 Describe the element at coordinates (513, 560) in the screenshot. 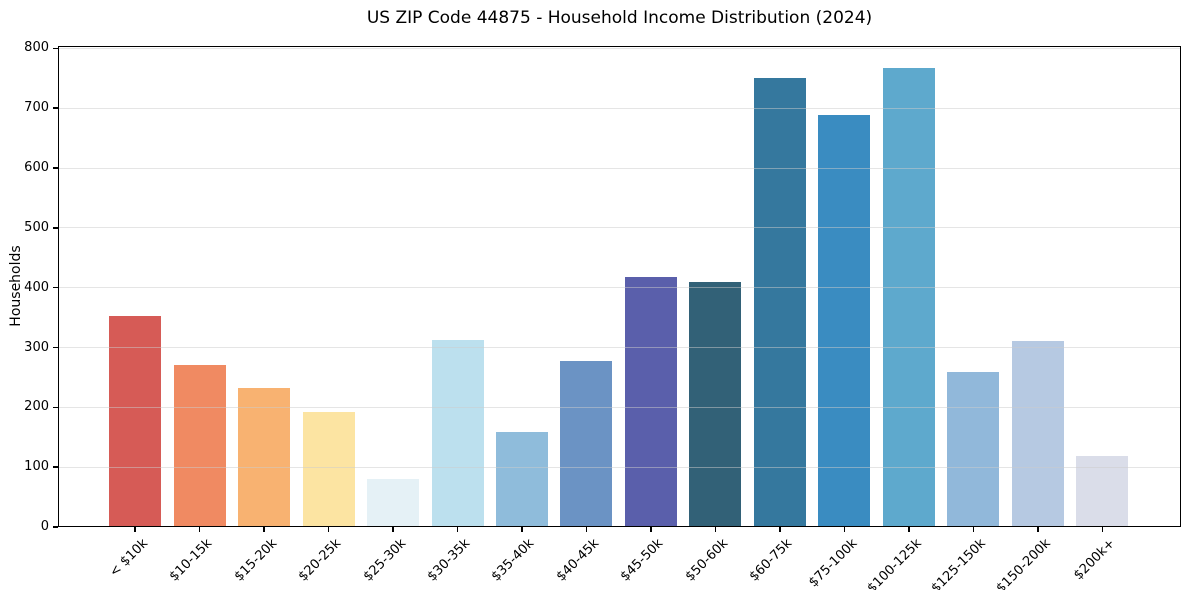

I see `x-tick-label-text: $35-40k` at that location.